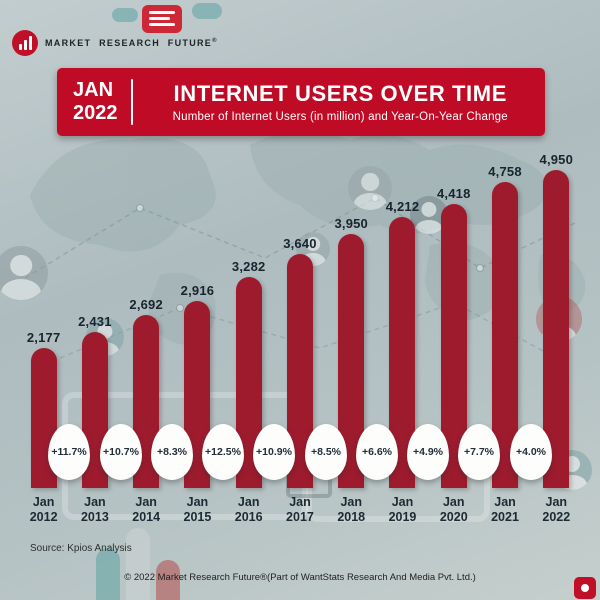 The width and height of the screenshot is (600, 600). Describe the element at coordinates (377, 452) in the screenshot. I see `yoy-change-badge: +6.6%` at that location.